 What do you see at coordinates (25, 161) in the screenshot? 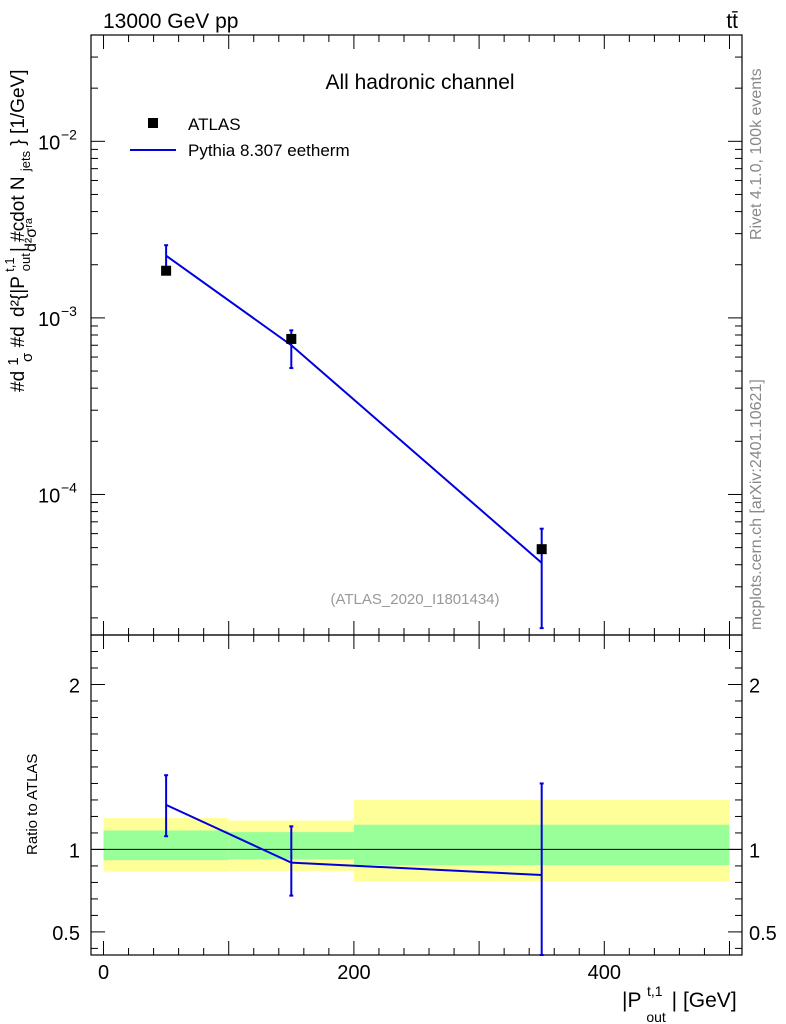
I see `ylabel-denominator-sub2: jets` at bounding box center [25, 161].